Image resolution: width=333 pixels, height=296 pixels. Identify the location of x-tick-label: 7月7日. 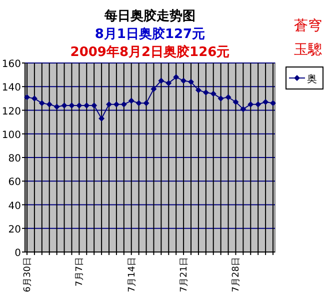
(80, 271).